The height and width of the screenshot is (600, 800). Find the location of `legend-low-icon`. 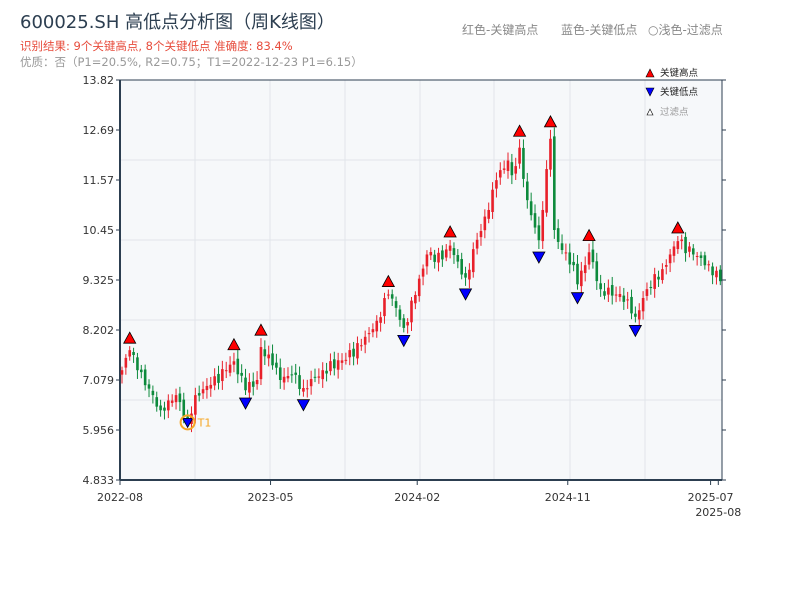

legend-low-icon is located at coordinates (650, 92).